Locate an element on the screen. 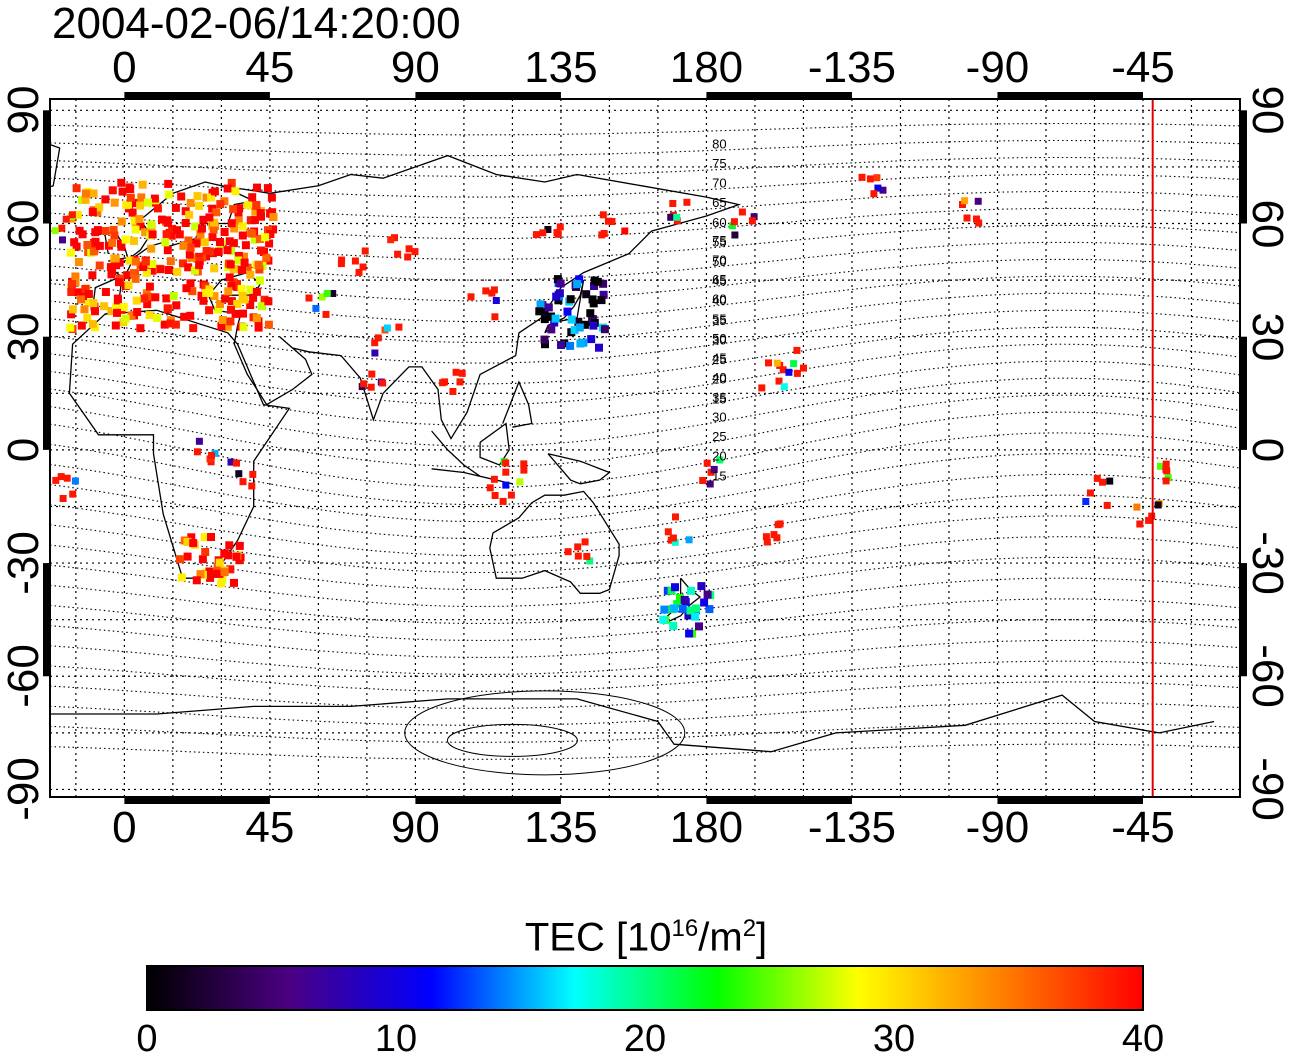 The image size is (1292, 1060). frame-bar-left is located at coordinates (46, 393).